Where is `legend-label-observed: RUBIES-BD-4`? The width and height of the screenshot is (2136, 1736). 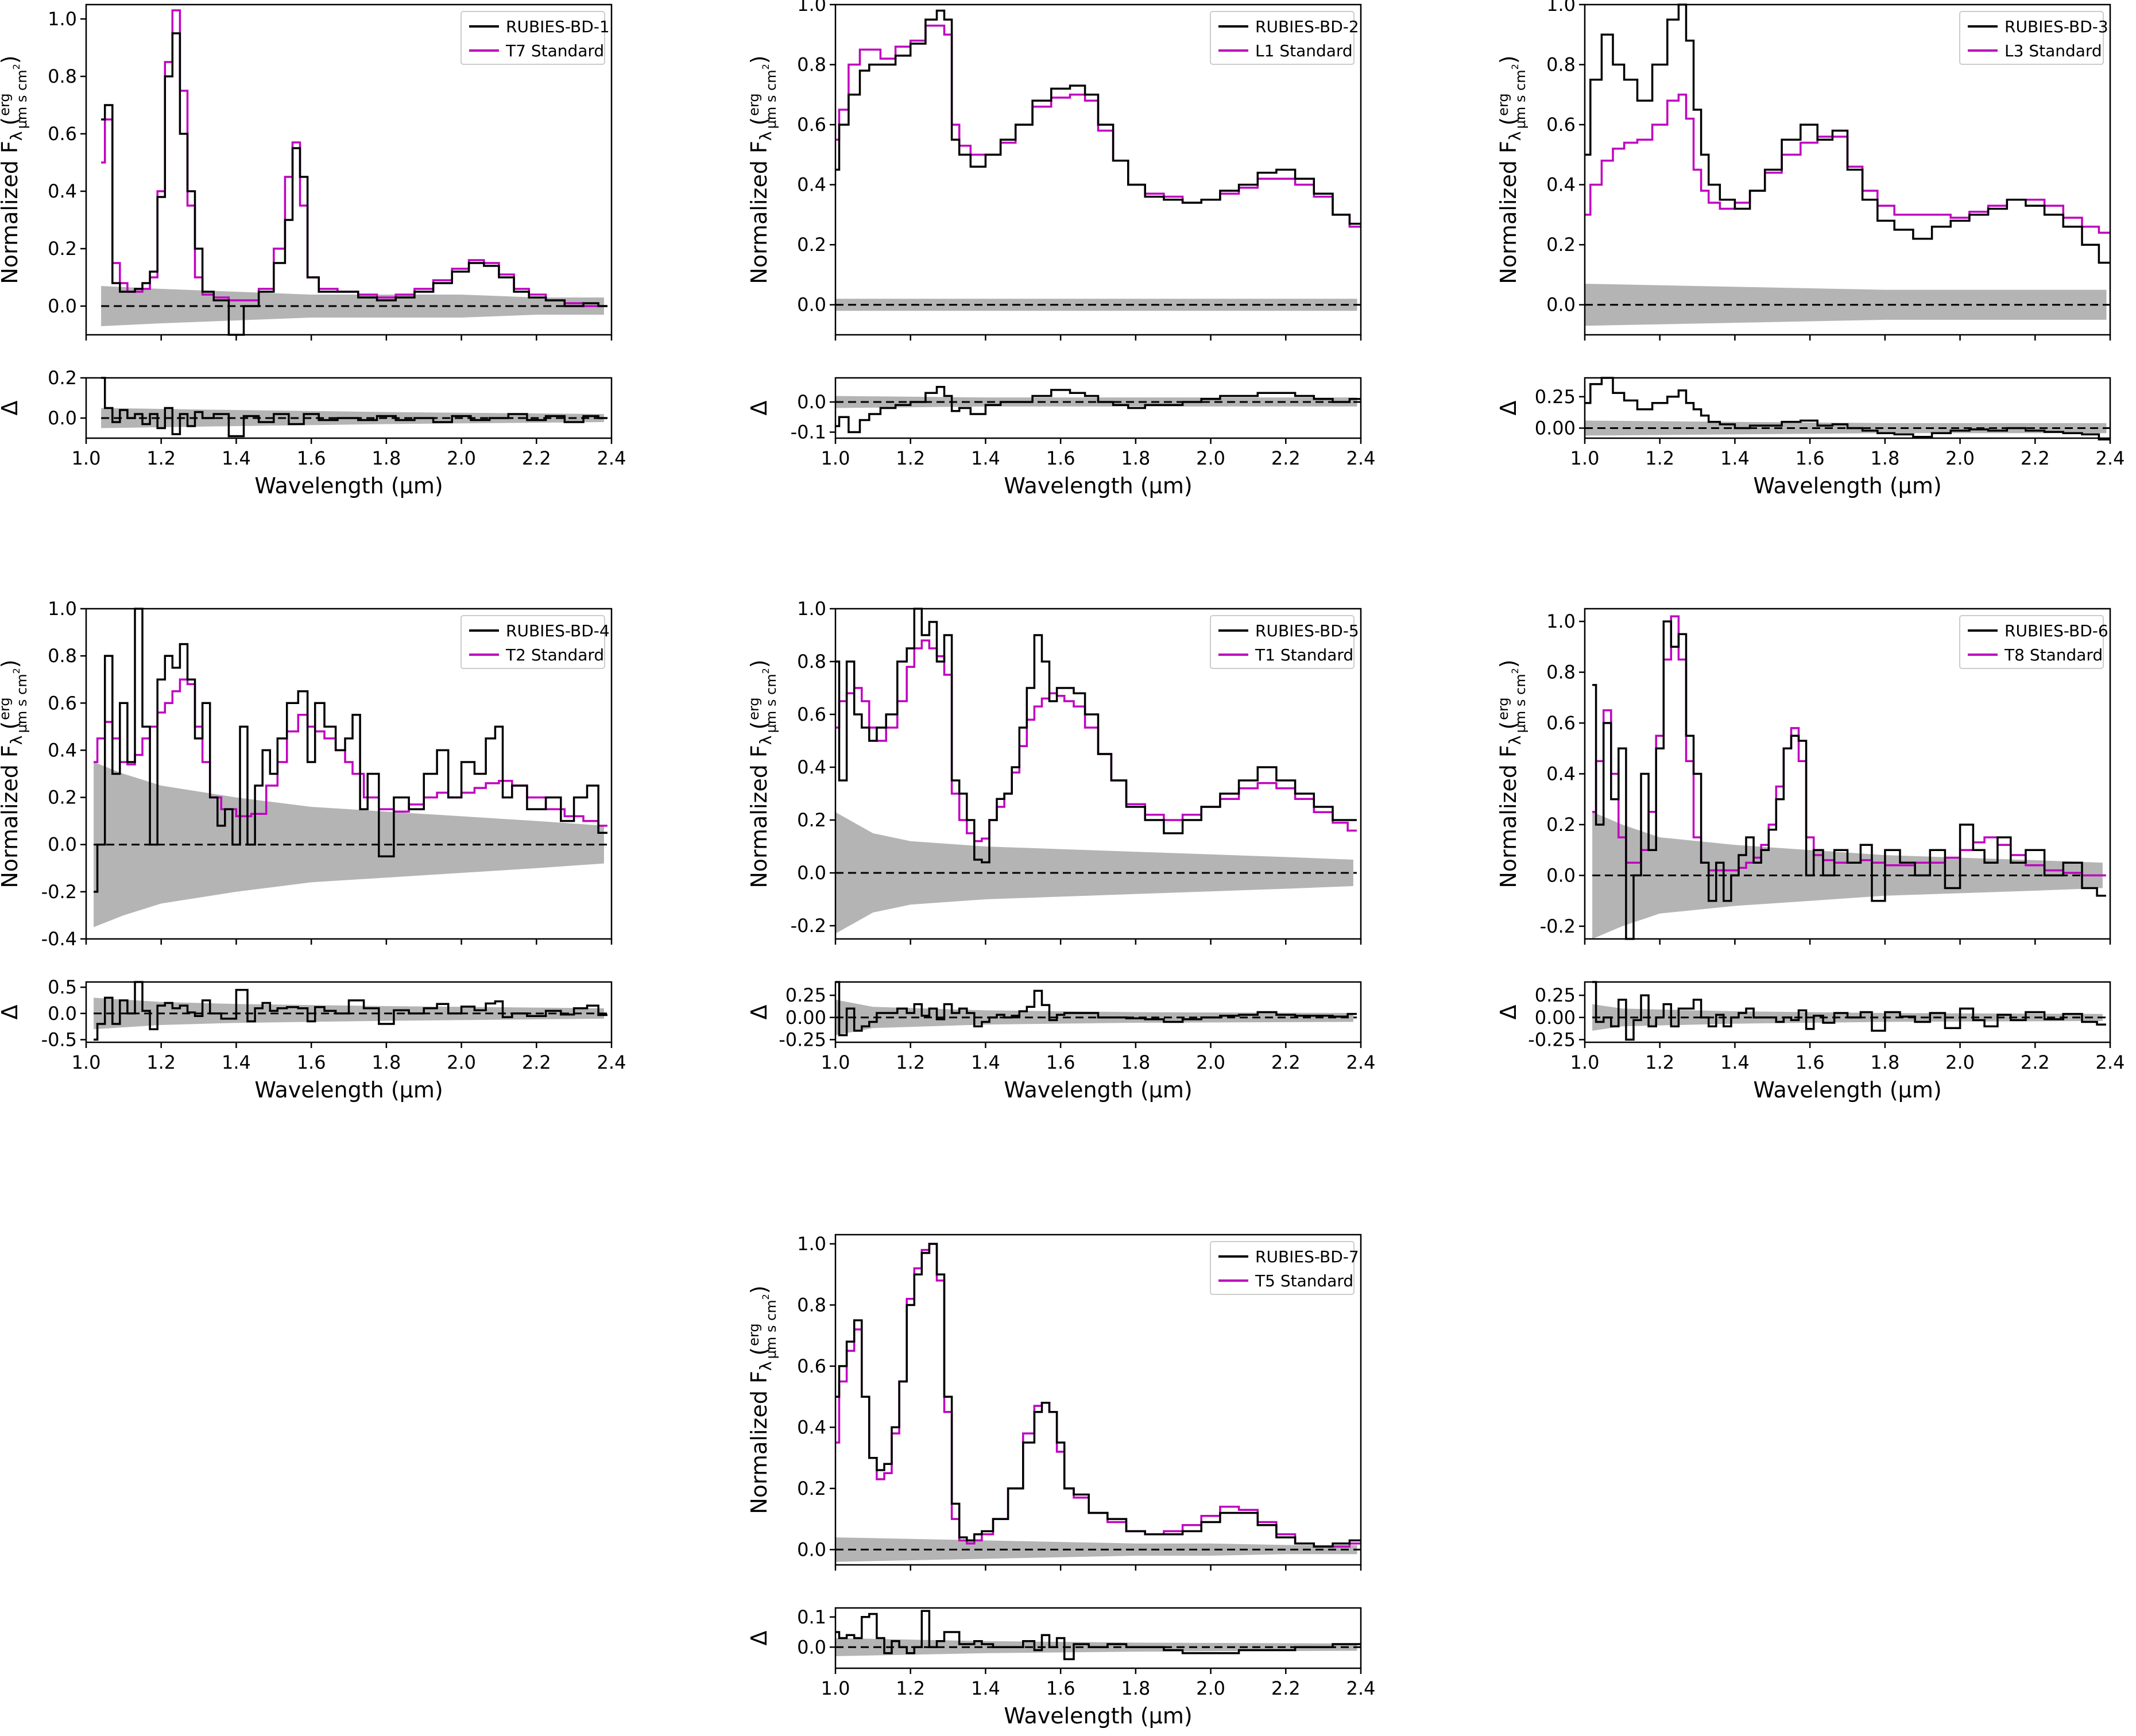 legend-label-observed: RUBIES-BD-4 is located at coordinates (558, 630).